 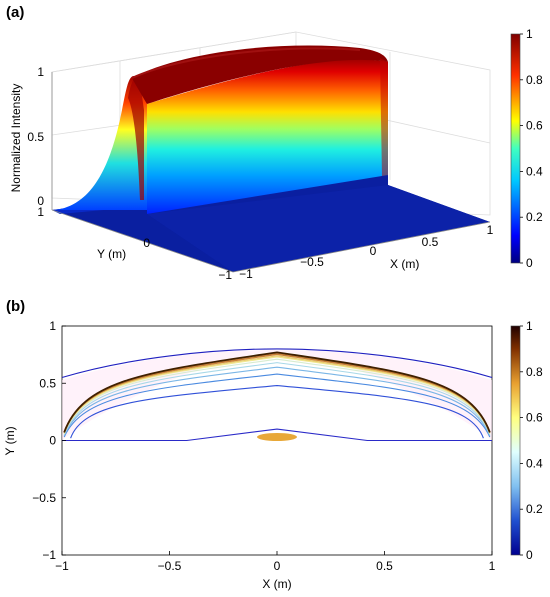 I want to click on source-marker, so click(x=277, y=437).